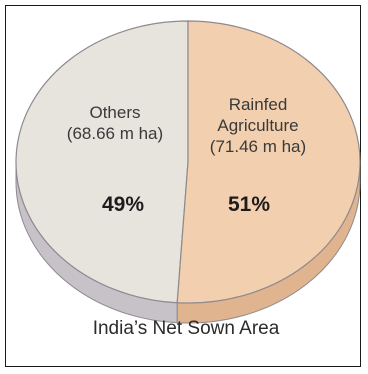 The width and height of the screenshot is (368, 374). Describe the element at coordinates (186, 328) in the screenshot. I see `chart-title: India’s Net Sown Area` at that location.